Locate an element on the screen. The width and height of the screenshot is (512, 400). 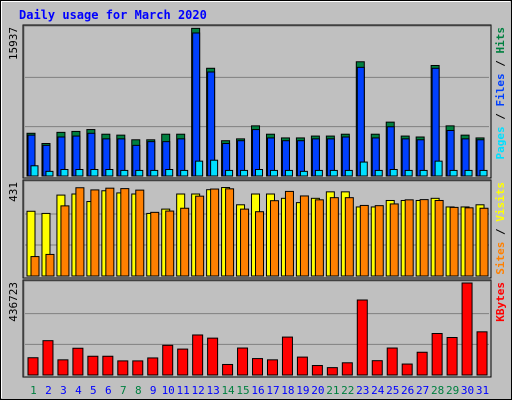
sites-bar: Sites 12: 370 is located at coordinates (200, 236).